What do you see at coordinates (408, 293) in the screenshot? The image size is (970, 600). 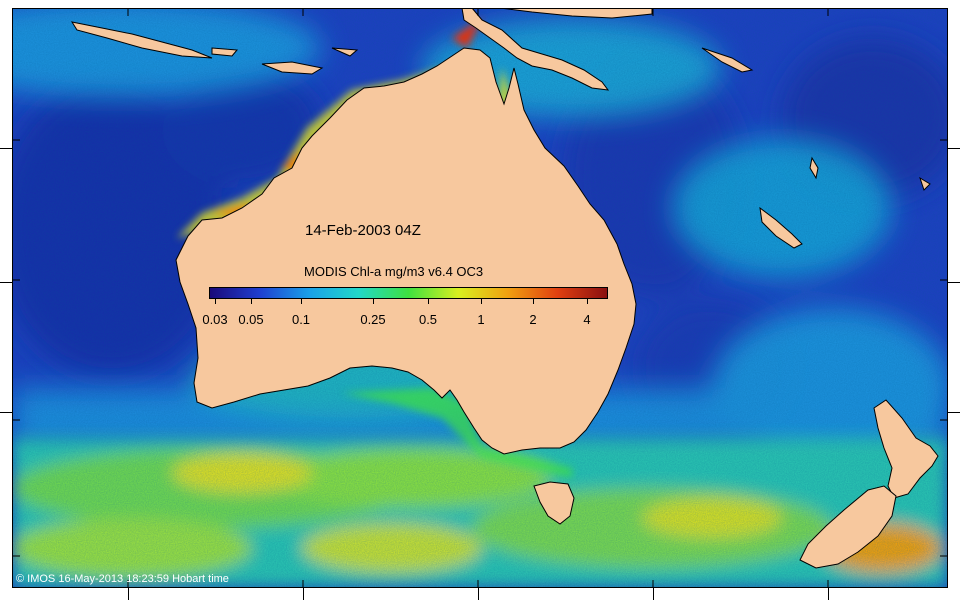 I see `colorbar` at bounding box center [408, 293].